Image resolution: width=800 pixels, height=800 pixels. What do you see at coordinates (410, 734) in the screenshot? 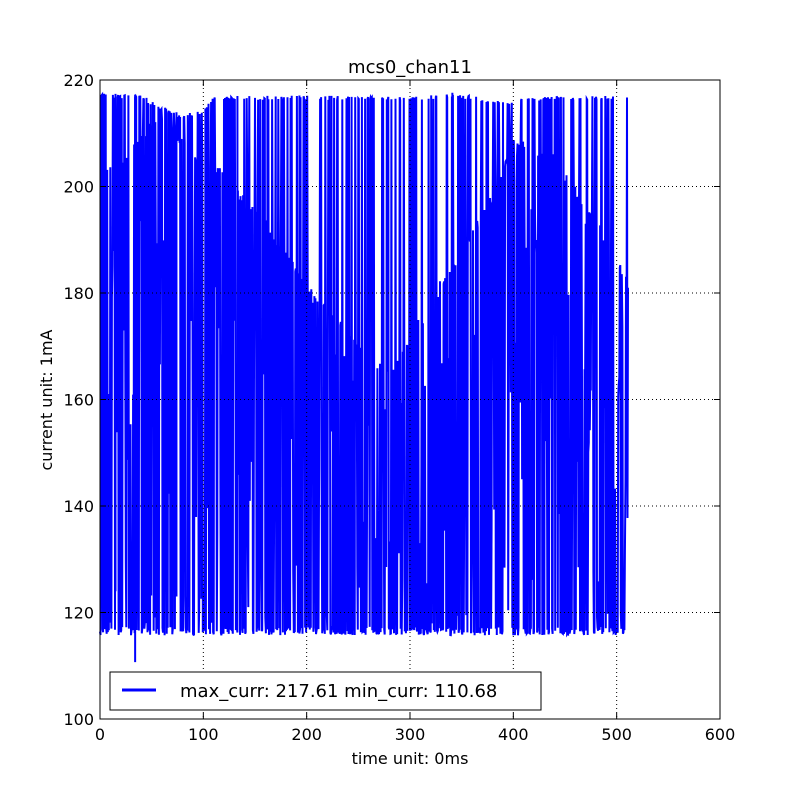
I see `x-tick-label: 300` at bounding box center [410, 734].